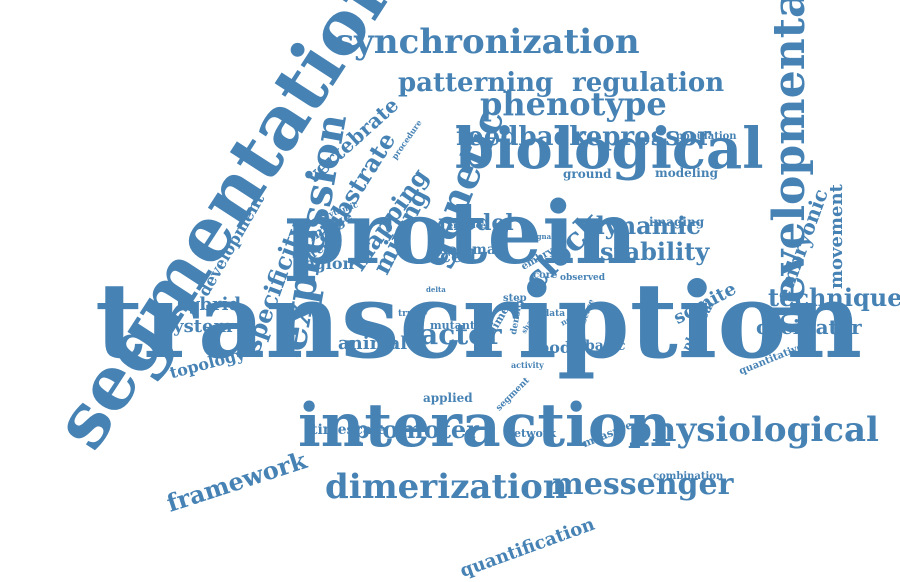 The image size is (900, 582). What do you see at coordinates (836, 236) in the screenshot?
I see `cloud-word: movement` at bounding box center [836, 236].